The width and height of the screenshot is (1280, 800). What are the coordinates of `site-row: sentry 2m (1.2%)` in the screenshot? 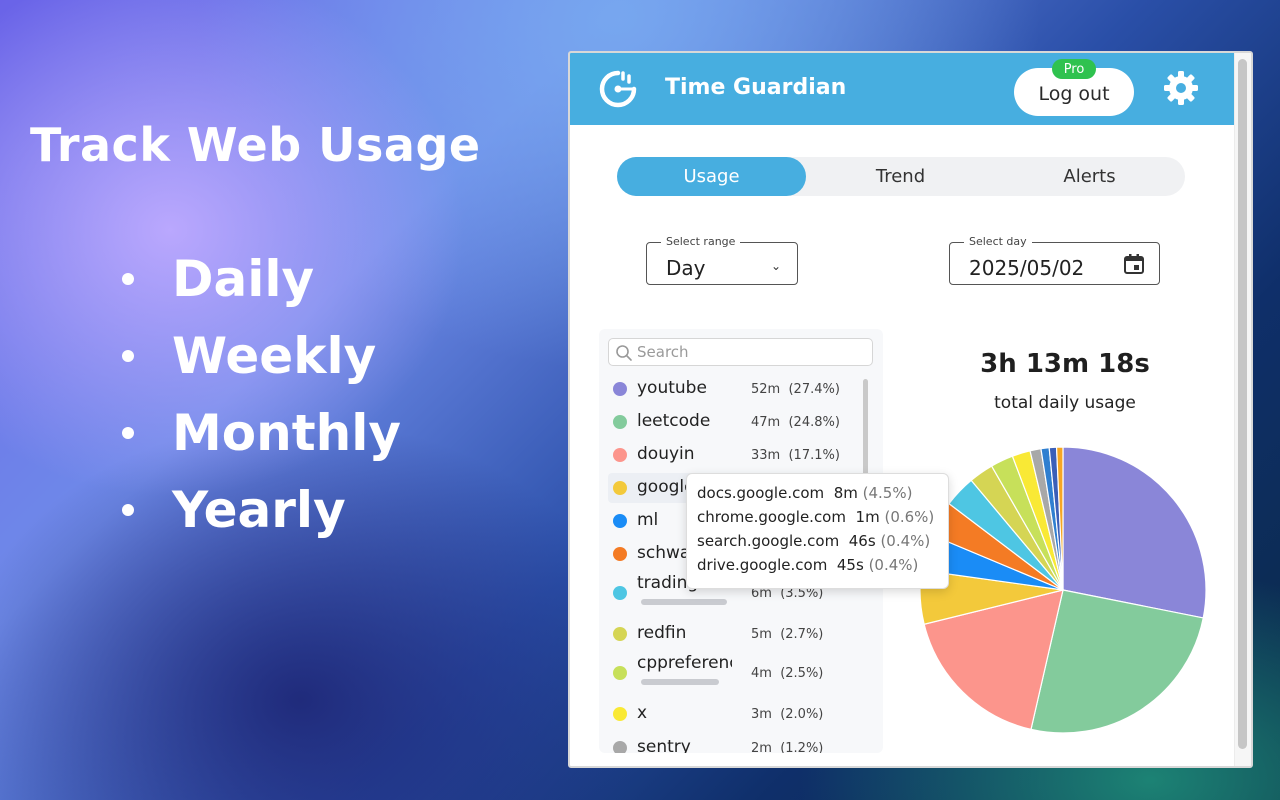 It's located at (737, 743).